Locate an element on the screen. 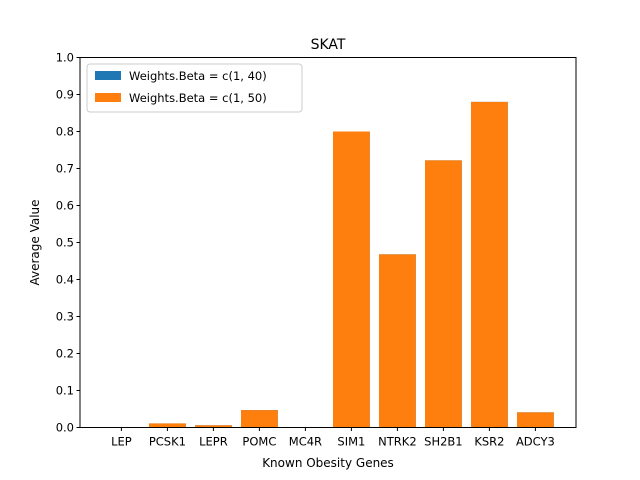 Image resolution: width=640 pixels, height=480 pixels. x-tick-label-lep: LEP is located at coordinates (121, 442).